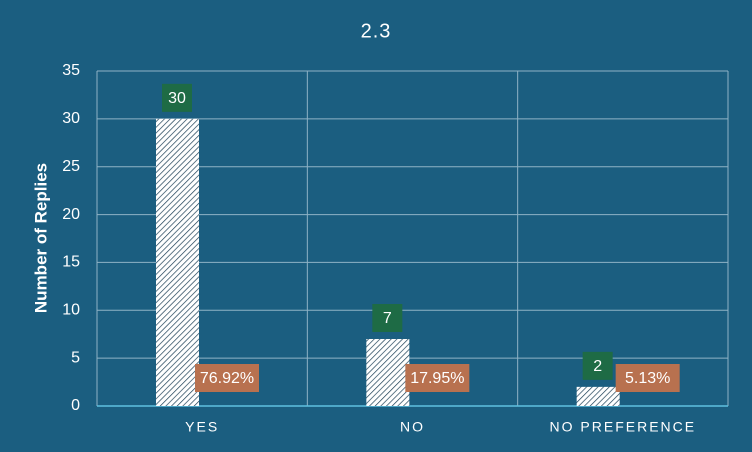 This screenshot has height=452, width=752. What do you see at coordinates (71, 262) in the screenshot?
I see `y-tick-label: 15` at bounding box center [71, 262].